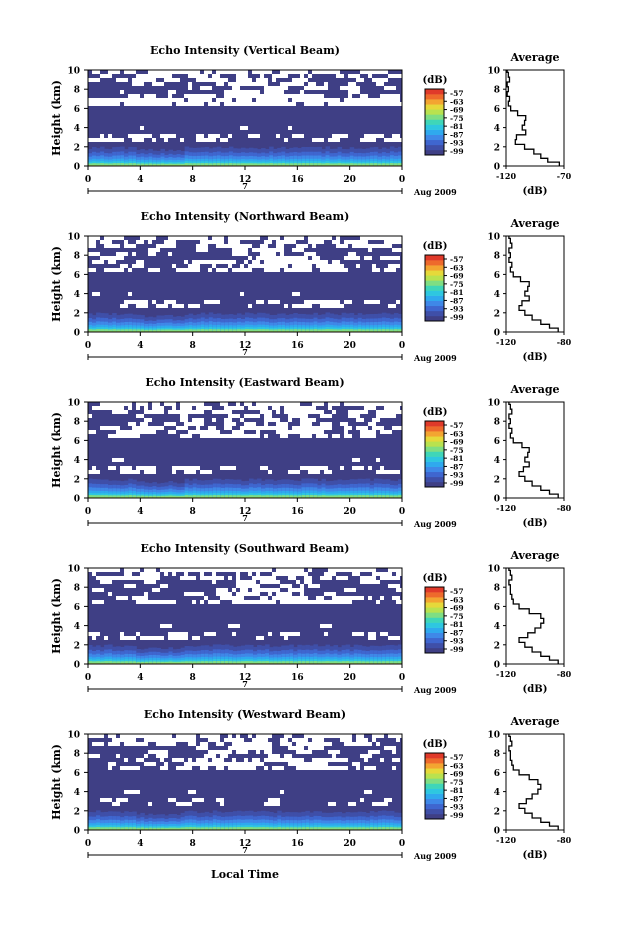 This screenshot has width=621, height=929. Describe the element at coordinates (245, 874) in the screenshot. I see `x-axis-label: Local Time` at that location.